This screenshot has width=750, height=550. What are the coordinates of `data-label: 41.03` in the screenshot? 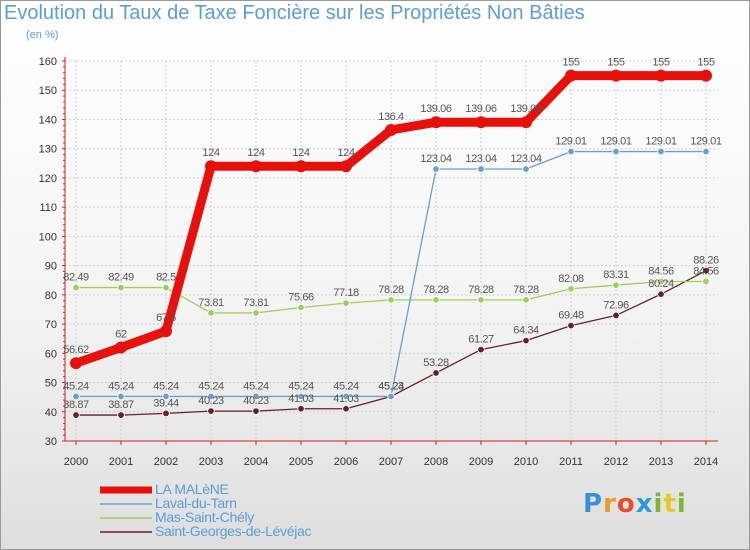 It's located at (301, 399).